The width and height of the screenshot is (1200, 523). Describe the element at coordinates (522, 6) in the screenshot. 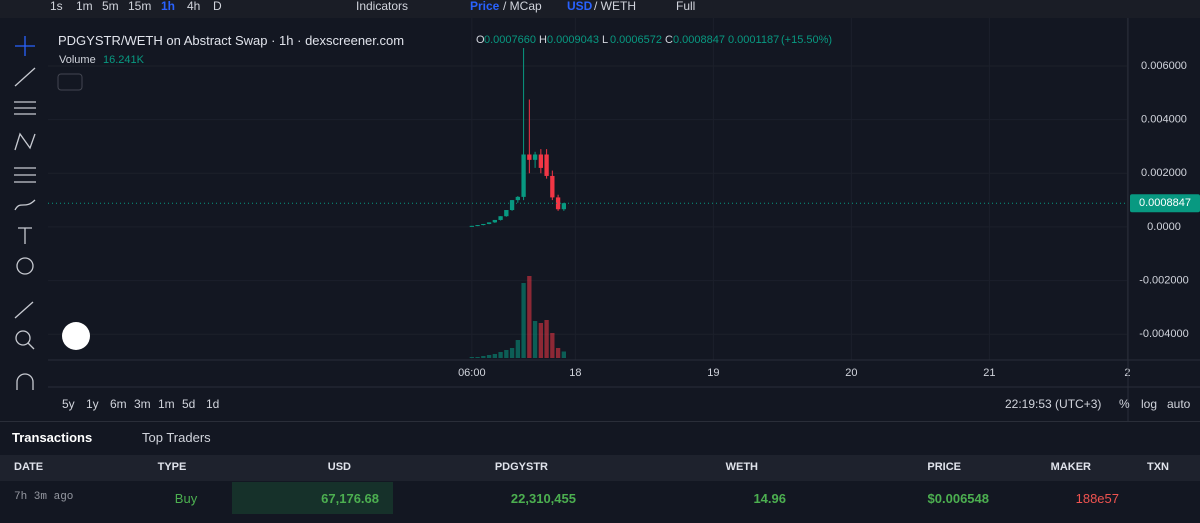

I see `mcap-toggle: / MCap` at that location.